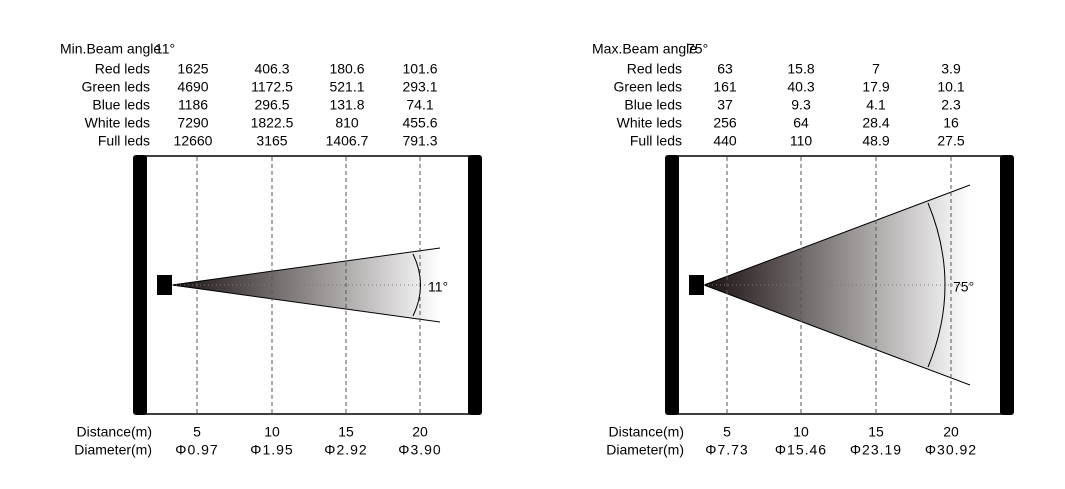 The width and height of the screenshot is (1065, 489). What do you see at coordinates (726, 450) in the screenshot?
I see `diameter: Φ7.73` at bounding box center [726, 450].